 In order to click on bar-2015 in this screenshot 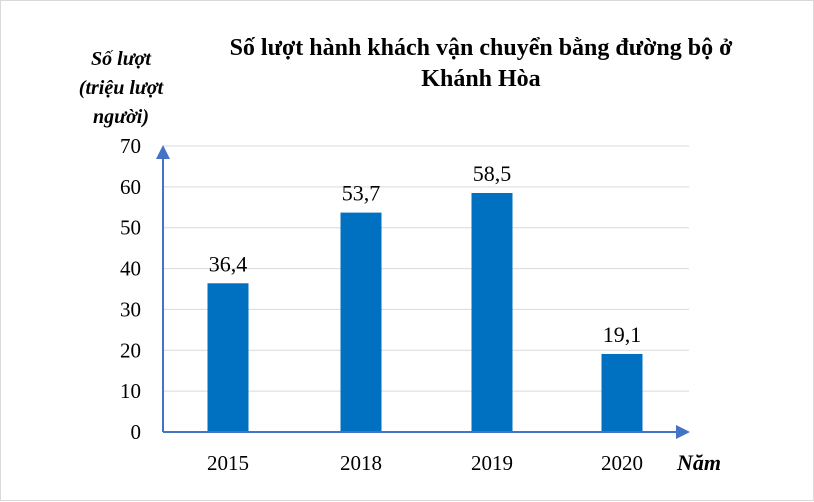, I will do `click(228, 357)`.